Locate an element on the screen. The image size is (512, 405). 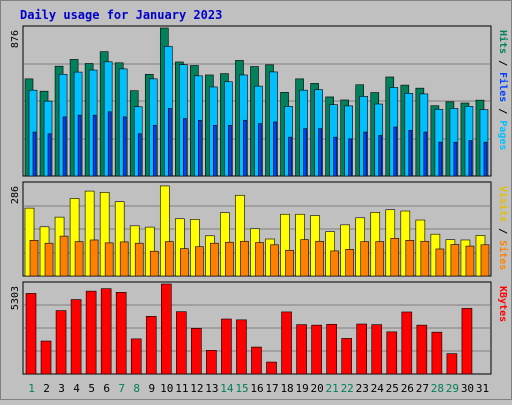
x-tick-label: 7 is located at coordinates (121, 388).